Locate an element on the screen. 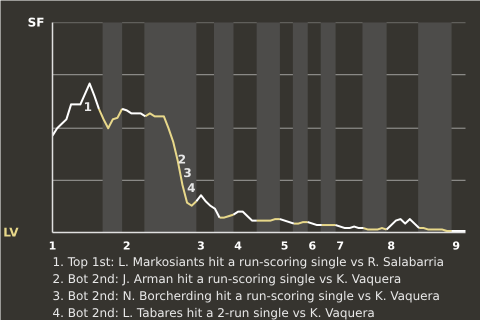  x-tick-label: 5 is located at coordinates (284, 246).